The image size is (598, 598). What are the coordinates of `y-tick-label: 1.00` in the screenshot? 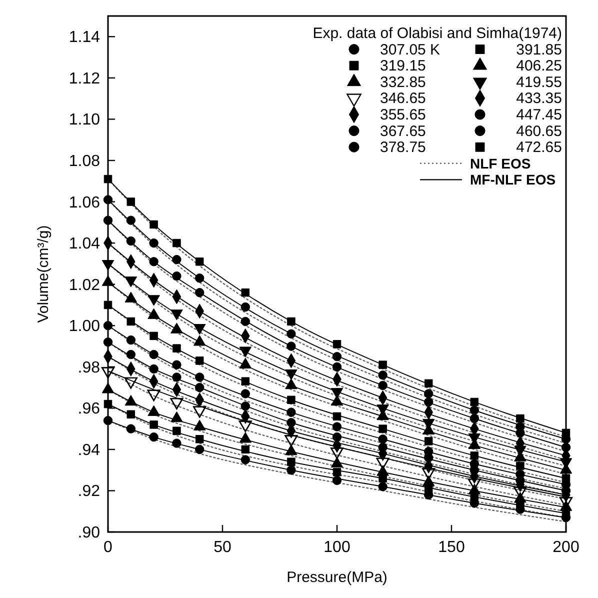 It's located at (84, 327).